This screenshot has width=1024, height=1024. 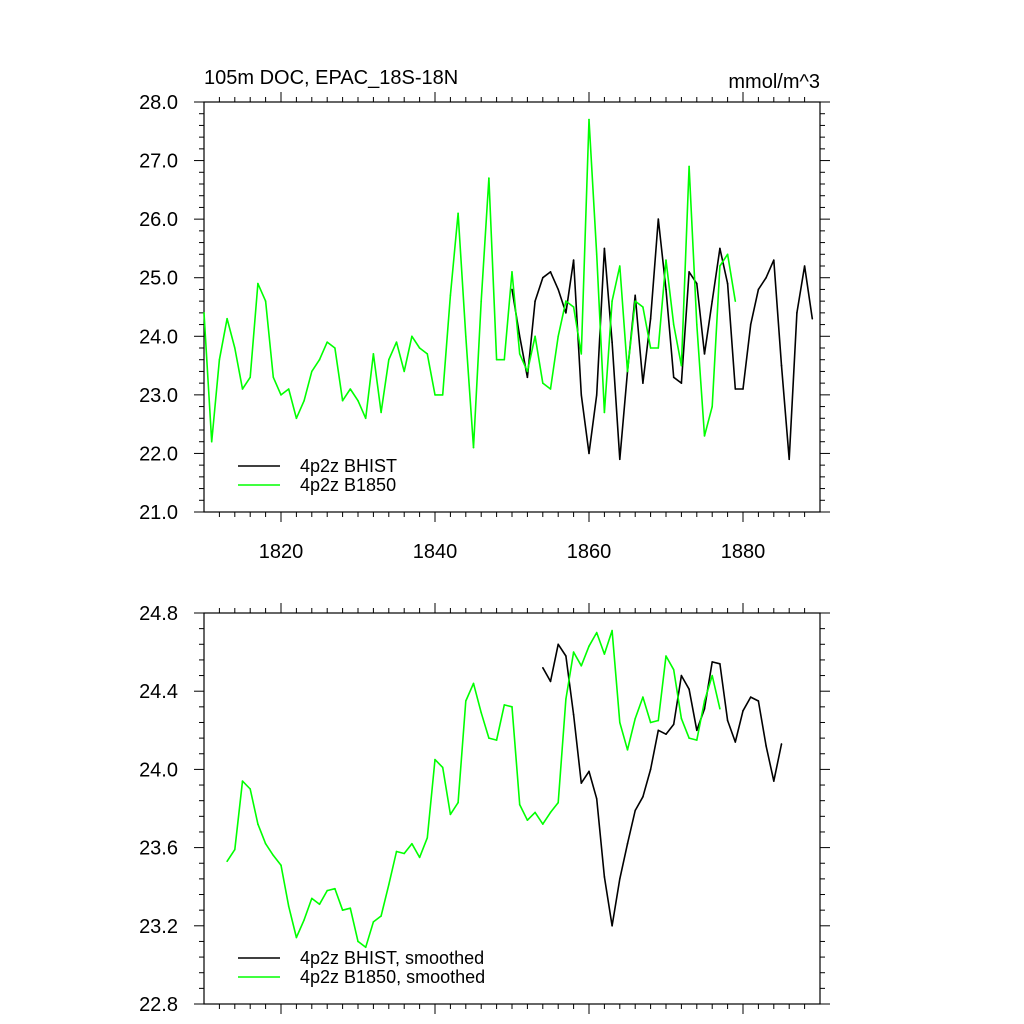 What do you see at coordinates (743, 552) in the screenshot?
I see `x-tick-label: 1880` at bounding box center [743, 552].